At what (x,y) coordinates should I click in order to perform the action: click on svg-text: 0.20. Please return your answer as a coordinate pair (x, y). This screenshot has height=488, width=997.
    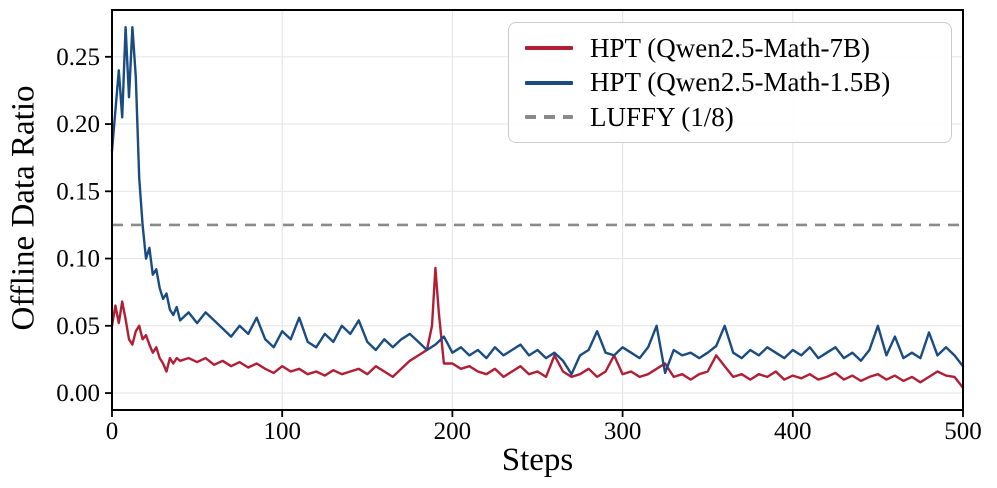
    Looking at the image, I should click on (78, 124).